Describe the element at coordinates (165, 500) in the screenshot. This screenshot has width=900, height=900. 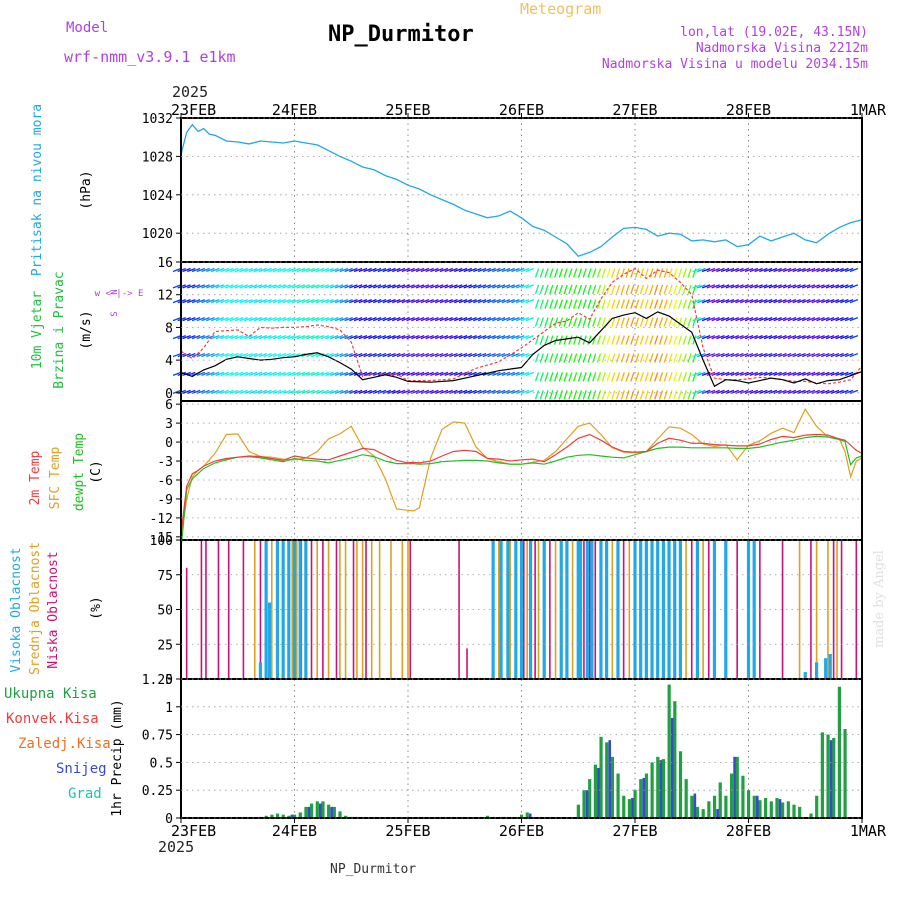
I see `y-tick-label: -9` at that location.